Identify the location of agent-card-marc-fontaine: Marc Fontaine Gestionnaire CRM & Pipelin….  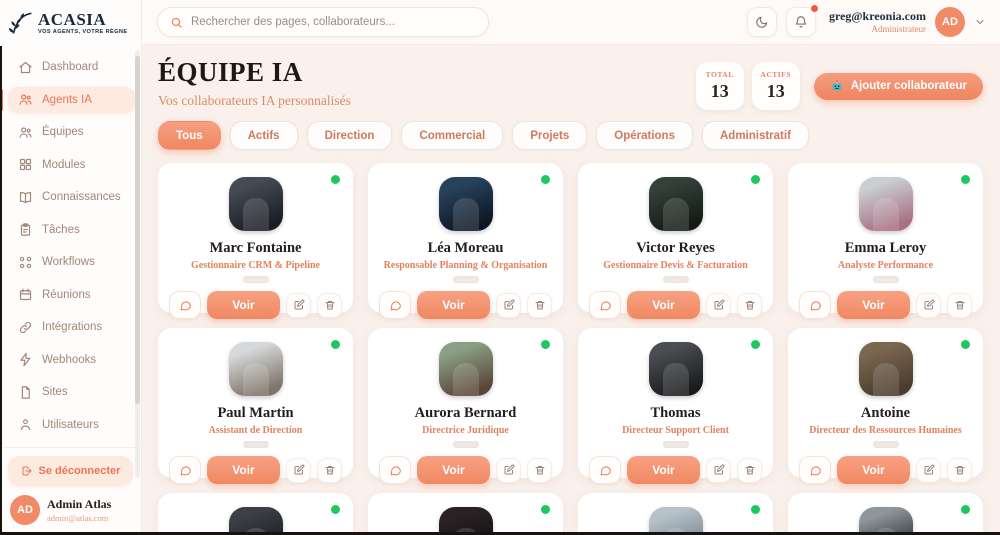
(255, 241).